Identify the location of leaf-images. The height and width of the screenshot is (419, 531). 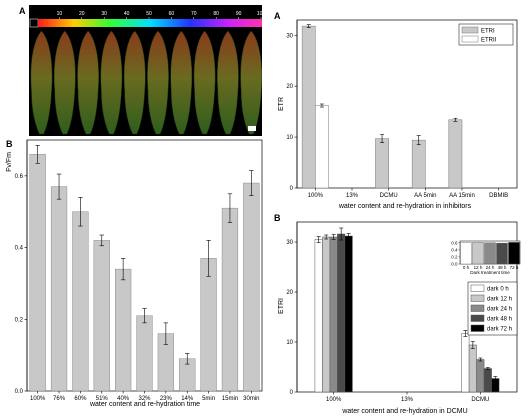
(146, 82).